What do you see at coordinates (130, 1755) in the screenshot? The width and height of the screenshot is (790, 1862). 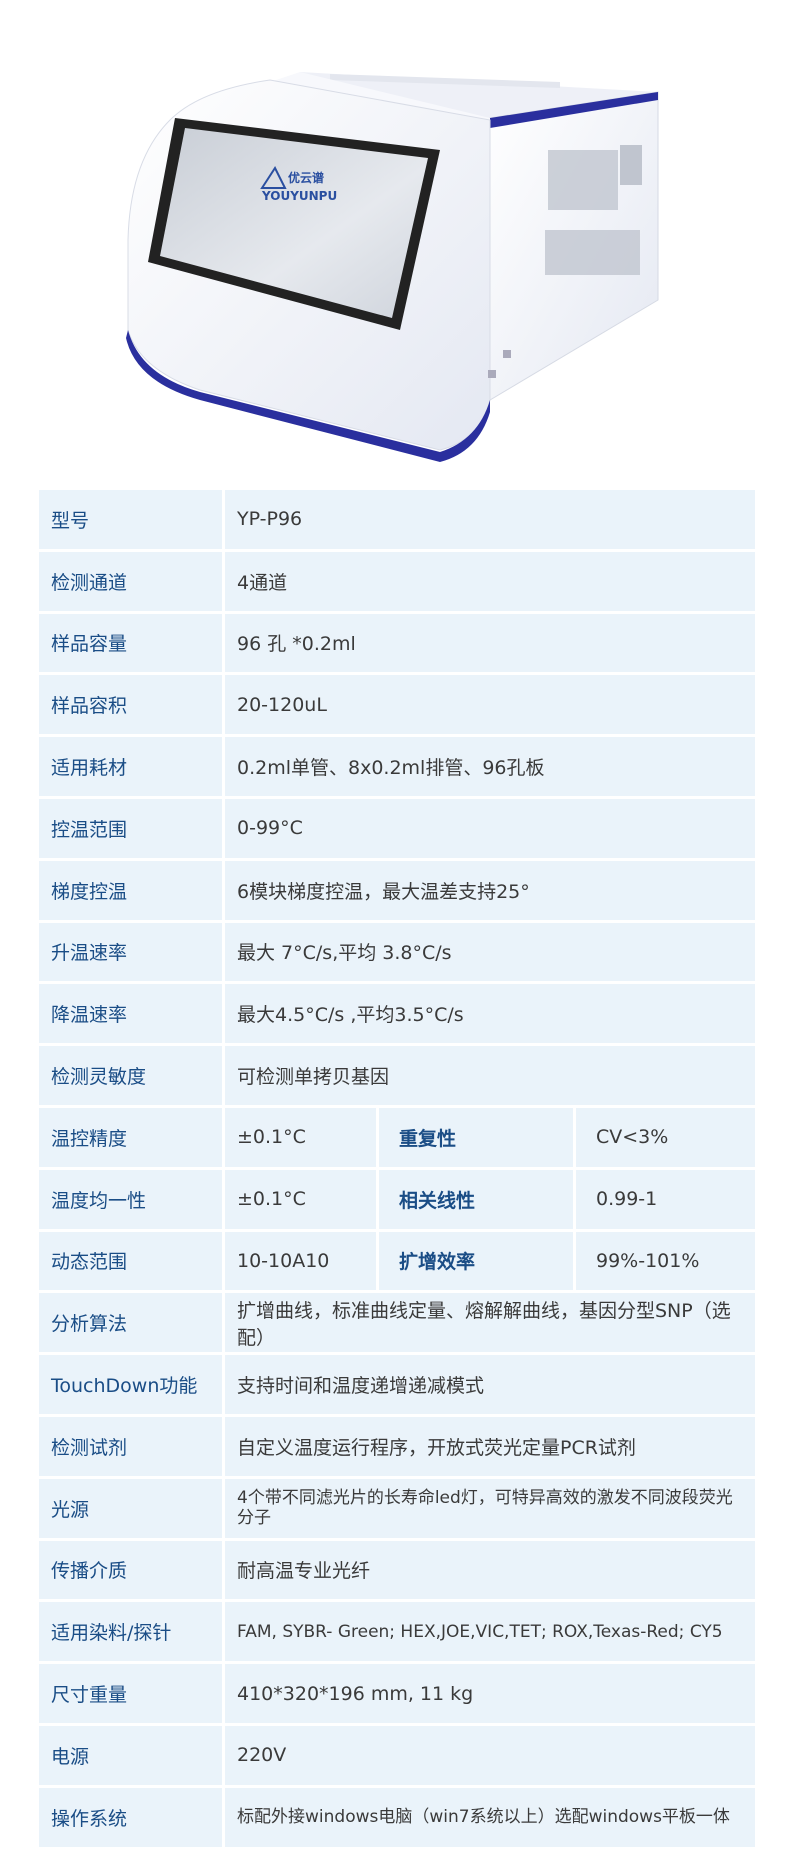 I see `spec-label: 电源` at bounding box center [130, 1755].